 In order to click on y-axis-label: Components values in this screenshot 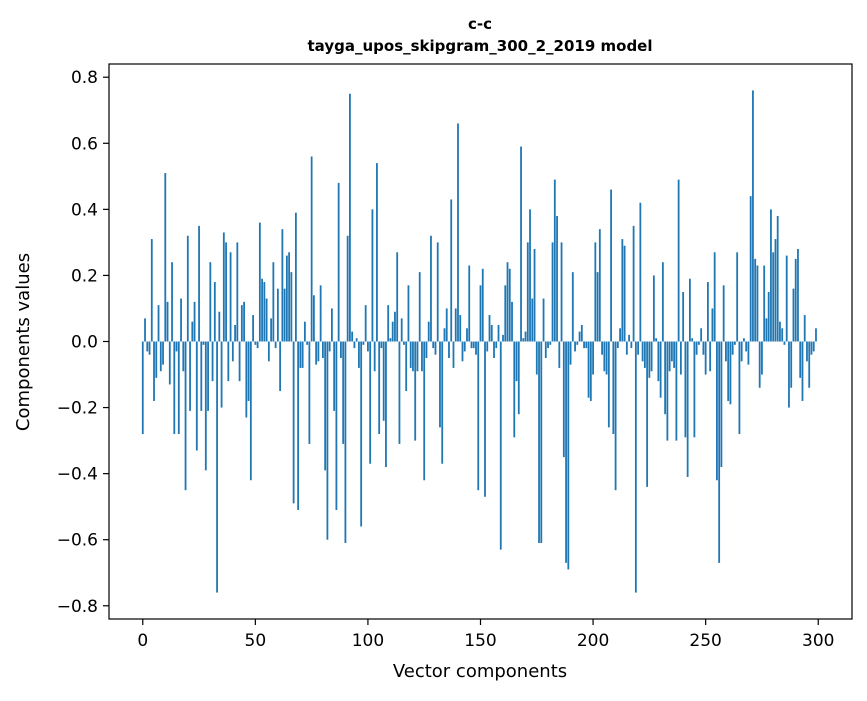, I will do `click(23, 342)`.